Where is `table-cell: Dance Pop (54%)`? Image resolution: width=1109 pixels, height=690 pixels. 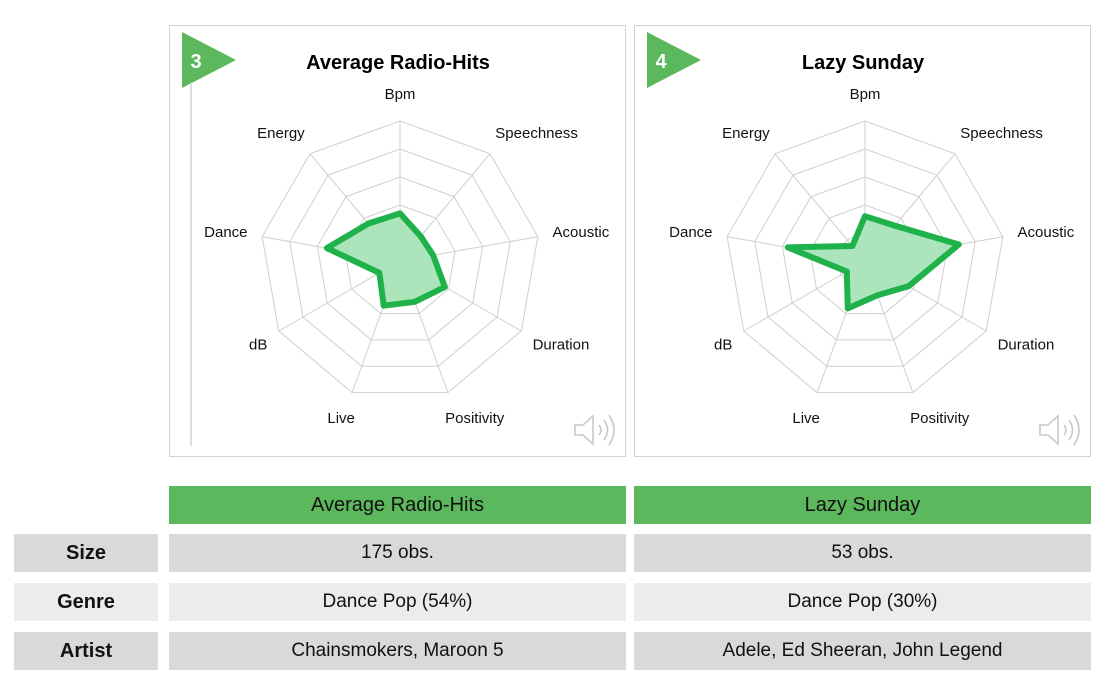 table-cell: Dance Pop (54%) is located at coordinates (397, 602).